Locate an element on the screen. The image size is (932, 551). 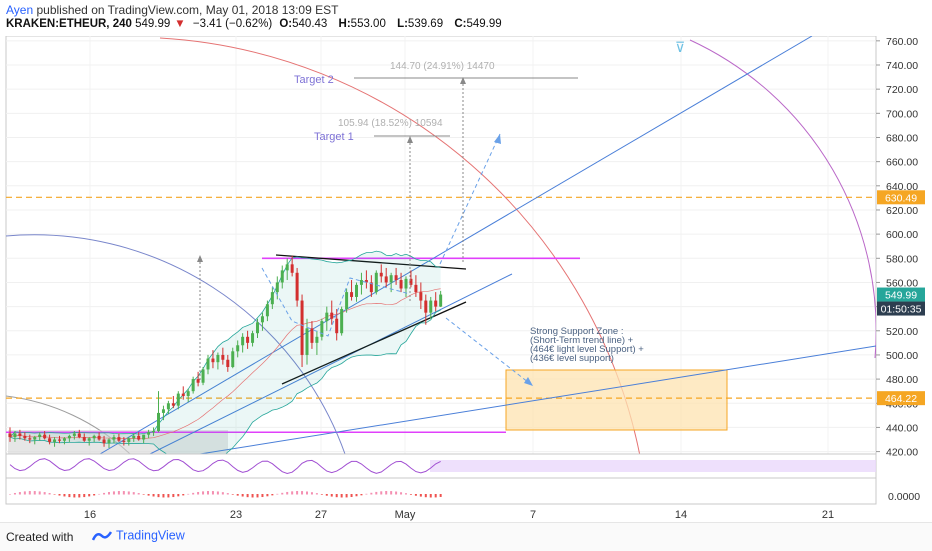
price-tag-label: 464.22 is located at coordinates (901, 399).